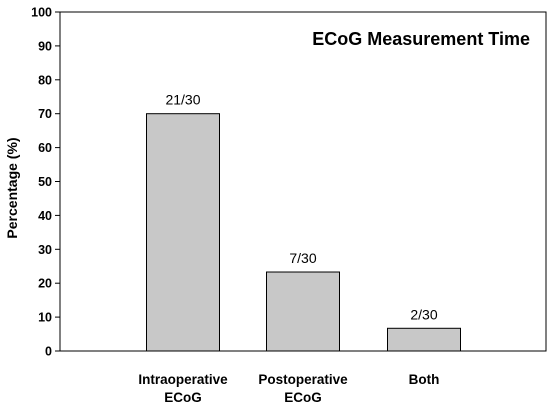 This screenshot has width=550, height=406. I want to click on category-label: Both, so click(424, 379).